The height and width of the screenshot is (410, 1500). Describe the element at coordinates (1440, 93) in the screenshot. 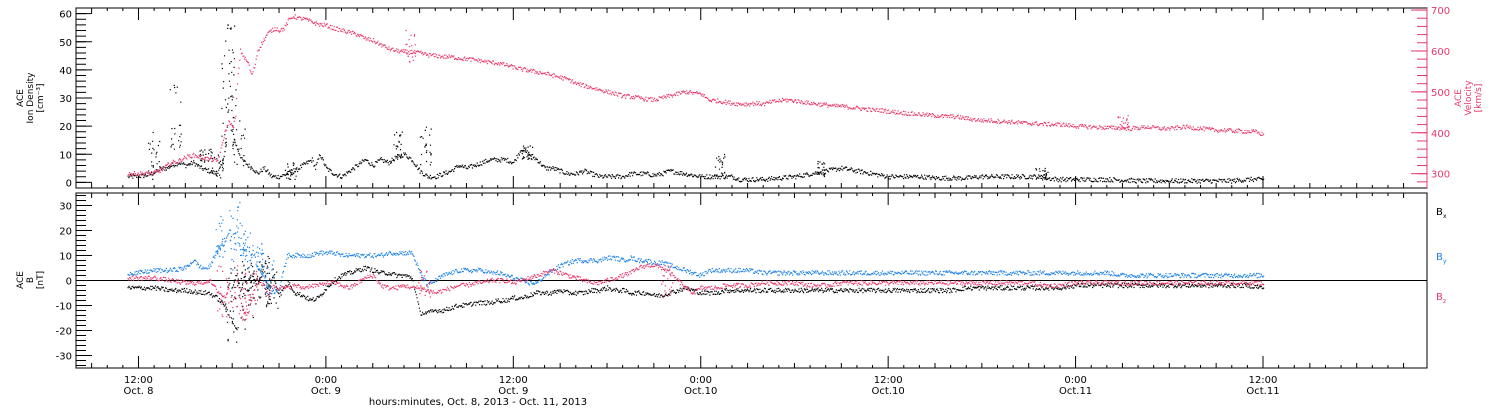

I see `velocity-axis-tick-label: 500` at that location.